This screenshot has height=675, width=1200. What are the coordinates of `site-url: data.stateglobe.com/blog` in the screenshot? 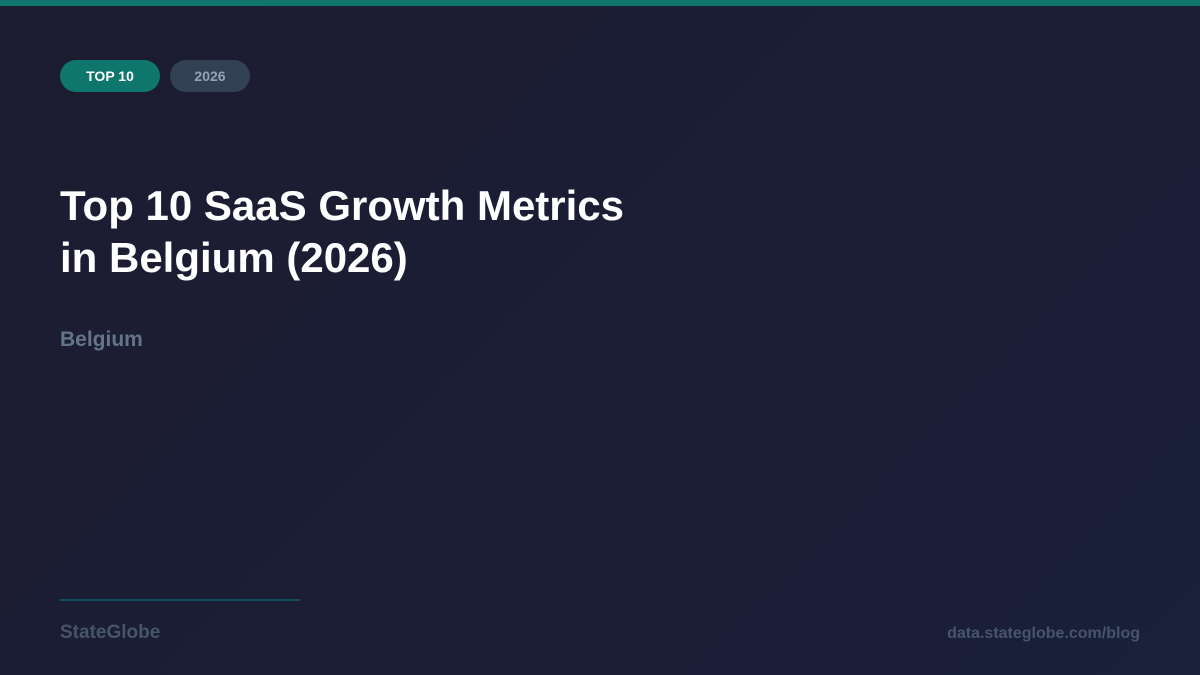 It's located at (1043, 633).